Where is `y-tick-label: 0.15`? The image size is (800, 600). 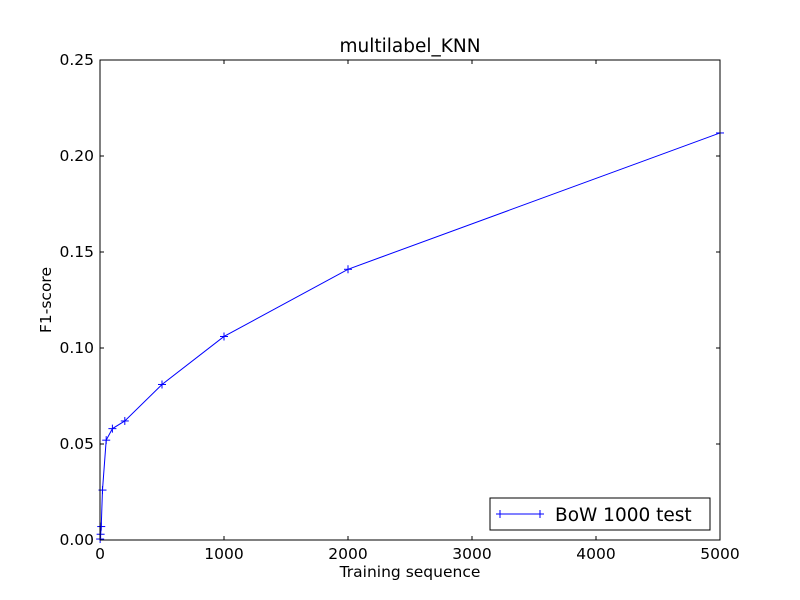 y-tick-label: 0.15 is located at coordinates (76, 252).